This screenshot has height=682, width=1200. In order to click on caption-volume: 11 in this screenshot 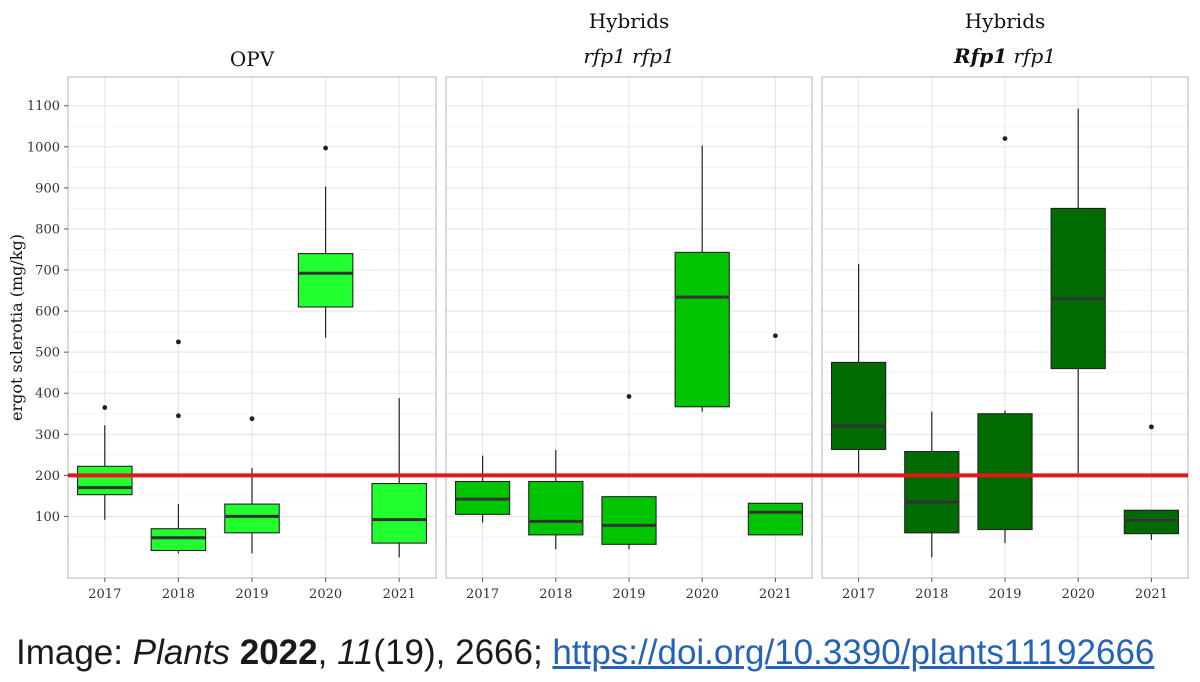, I will do `click(355, 652)`.